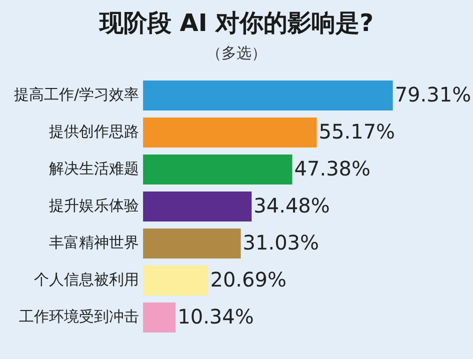 This screenshot has width=473, height=359. Describe the element at coordinates (332, 168) in the screenshot. I see `data-label: 47.38%` at that location.